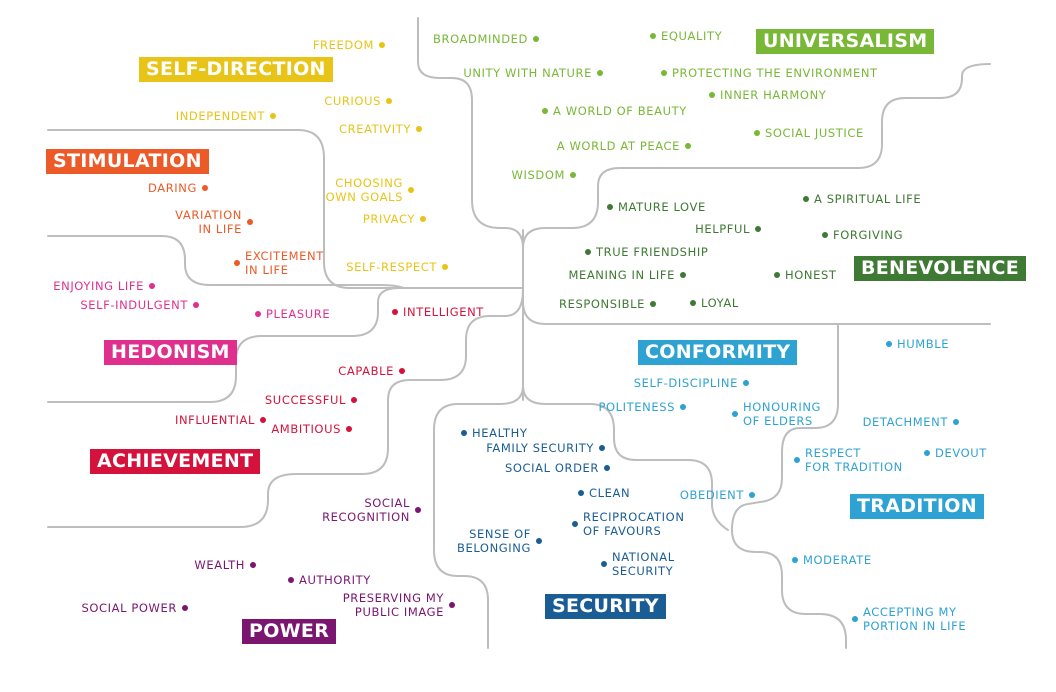 Image resolution: width=1056 pixels, height=692 pixels. What do you see at coordinates (492, 433) in the screenshot?
I see `value-healthy: HEALTHY` at bounding box center [492, 433].